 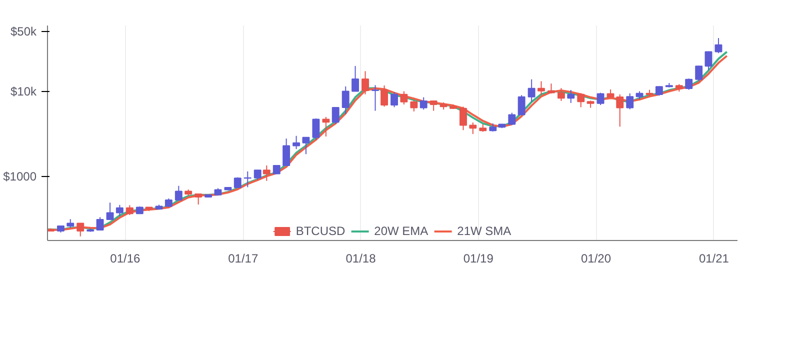 I want to click on x-tick-label: 01/21, so click(x=714, y=259).